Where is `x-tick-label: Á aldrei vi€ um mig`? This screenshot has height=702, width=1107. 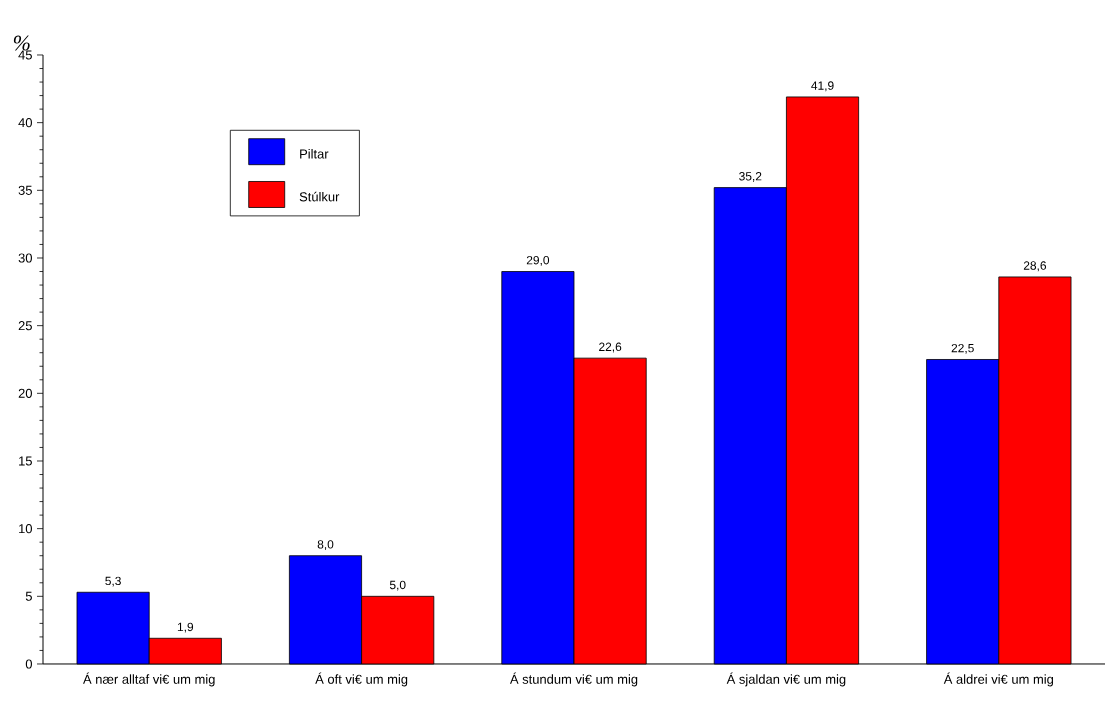 x-tick-label: Á aldrei vi€ um mig is located at coordinates (998, 679).